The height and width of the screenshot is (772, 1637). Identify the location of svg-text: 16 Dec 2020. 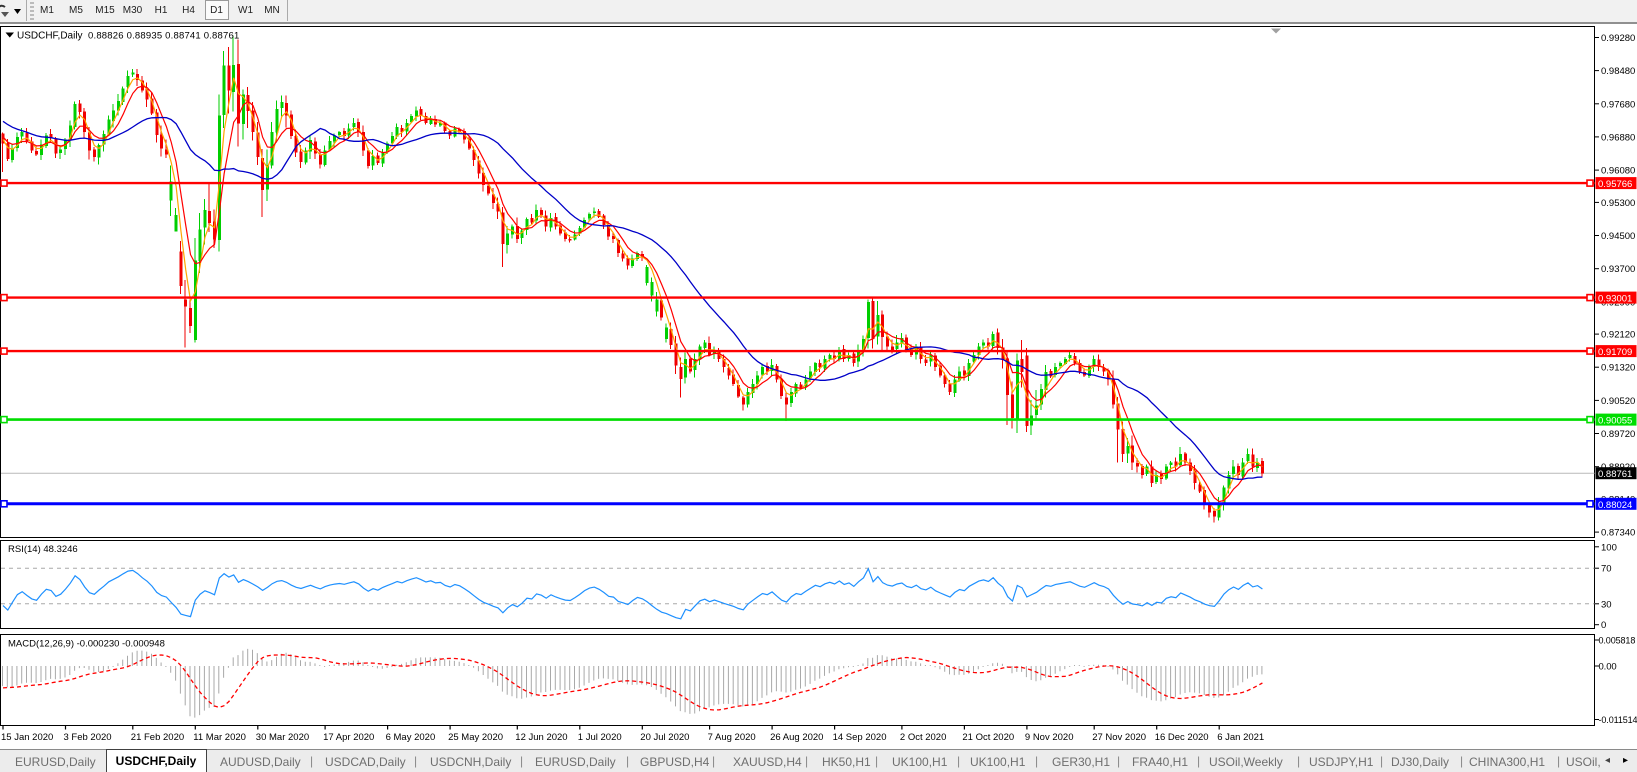
(1182, 737).